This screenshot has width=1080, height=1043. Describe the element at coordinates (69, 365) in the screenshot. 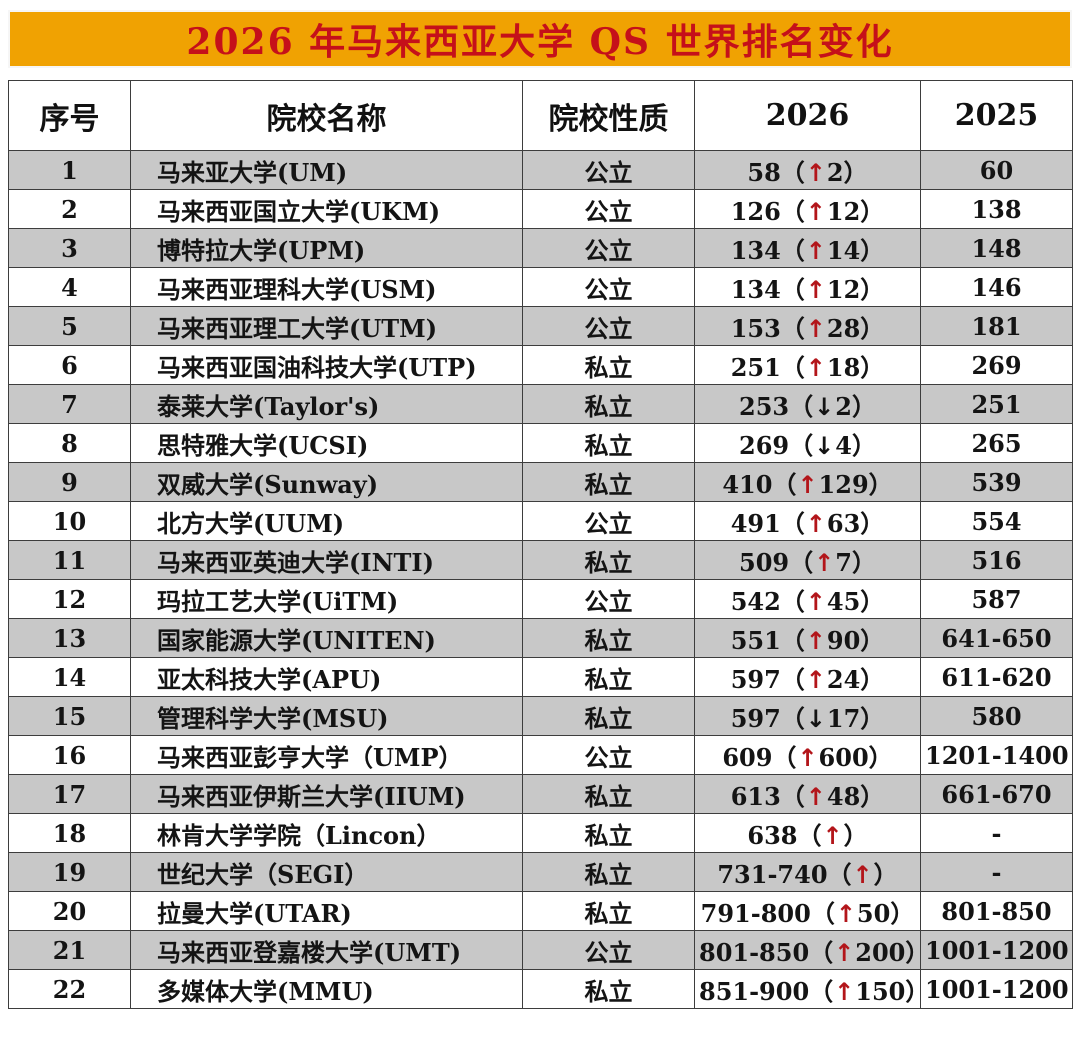

I see `row-number-cell: 6` at that location.